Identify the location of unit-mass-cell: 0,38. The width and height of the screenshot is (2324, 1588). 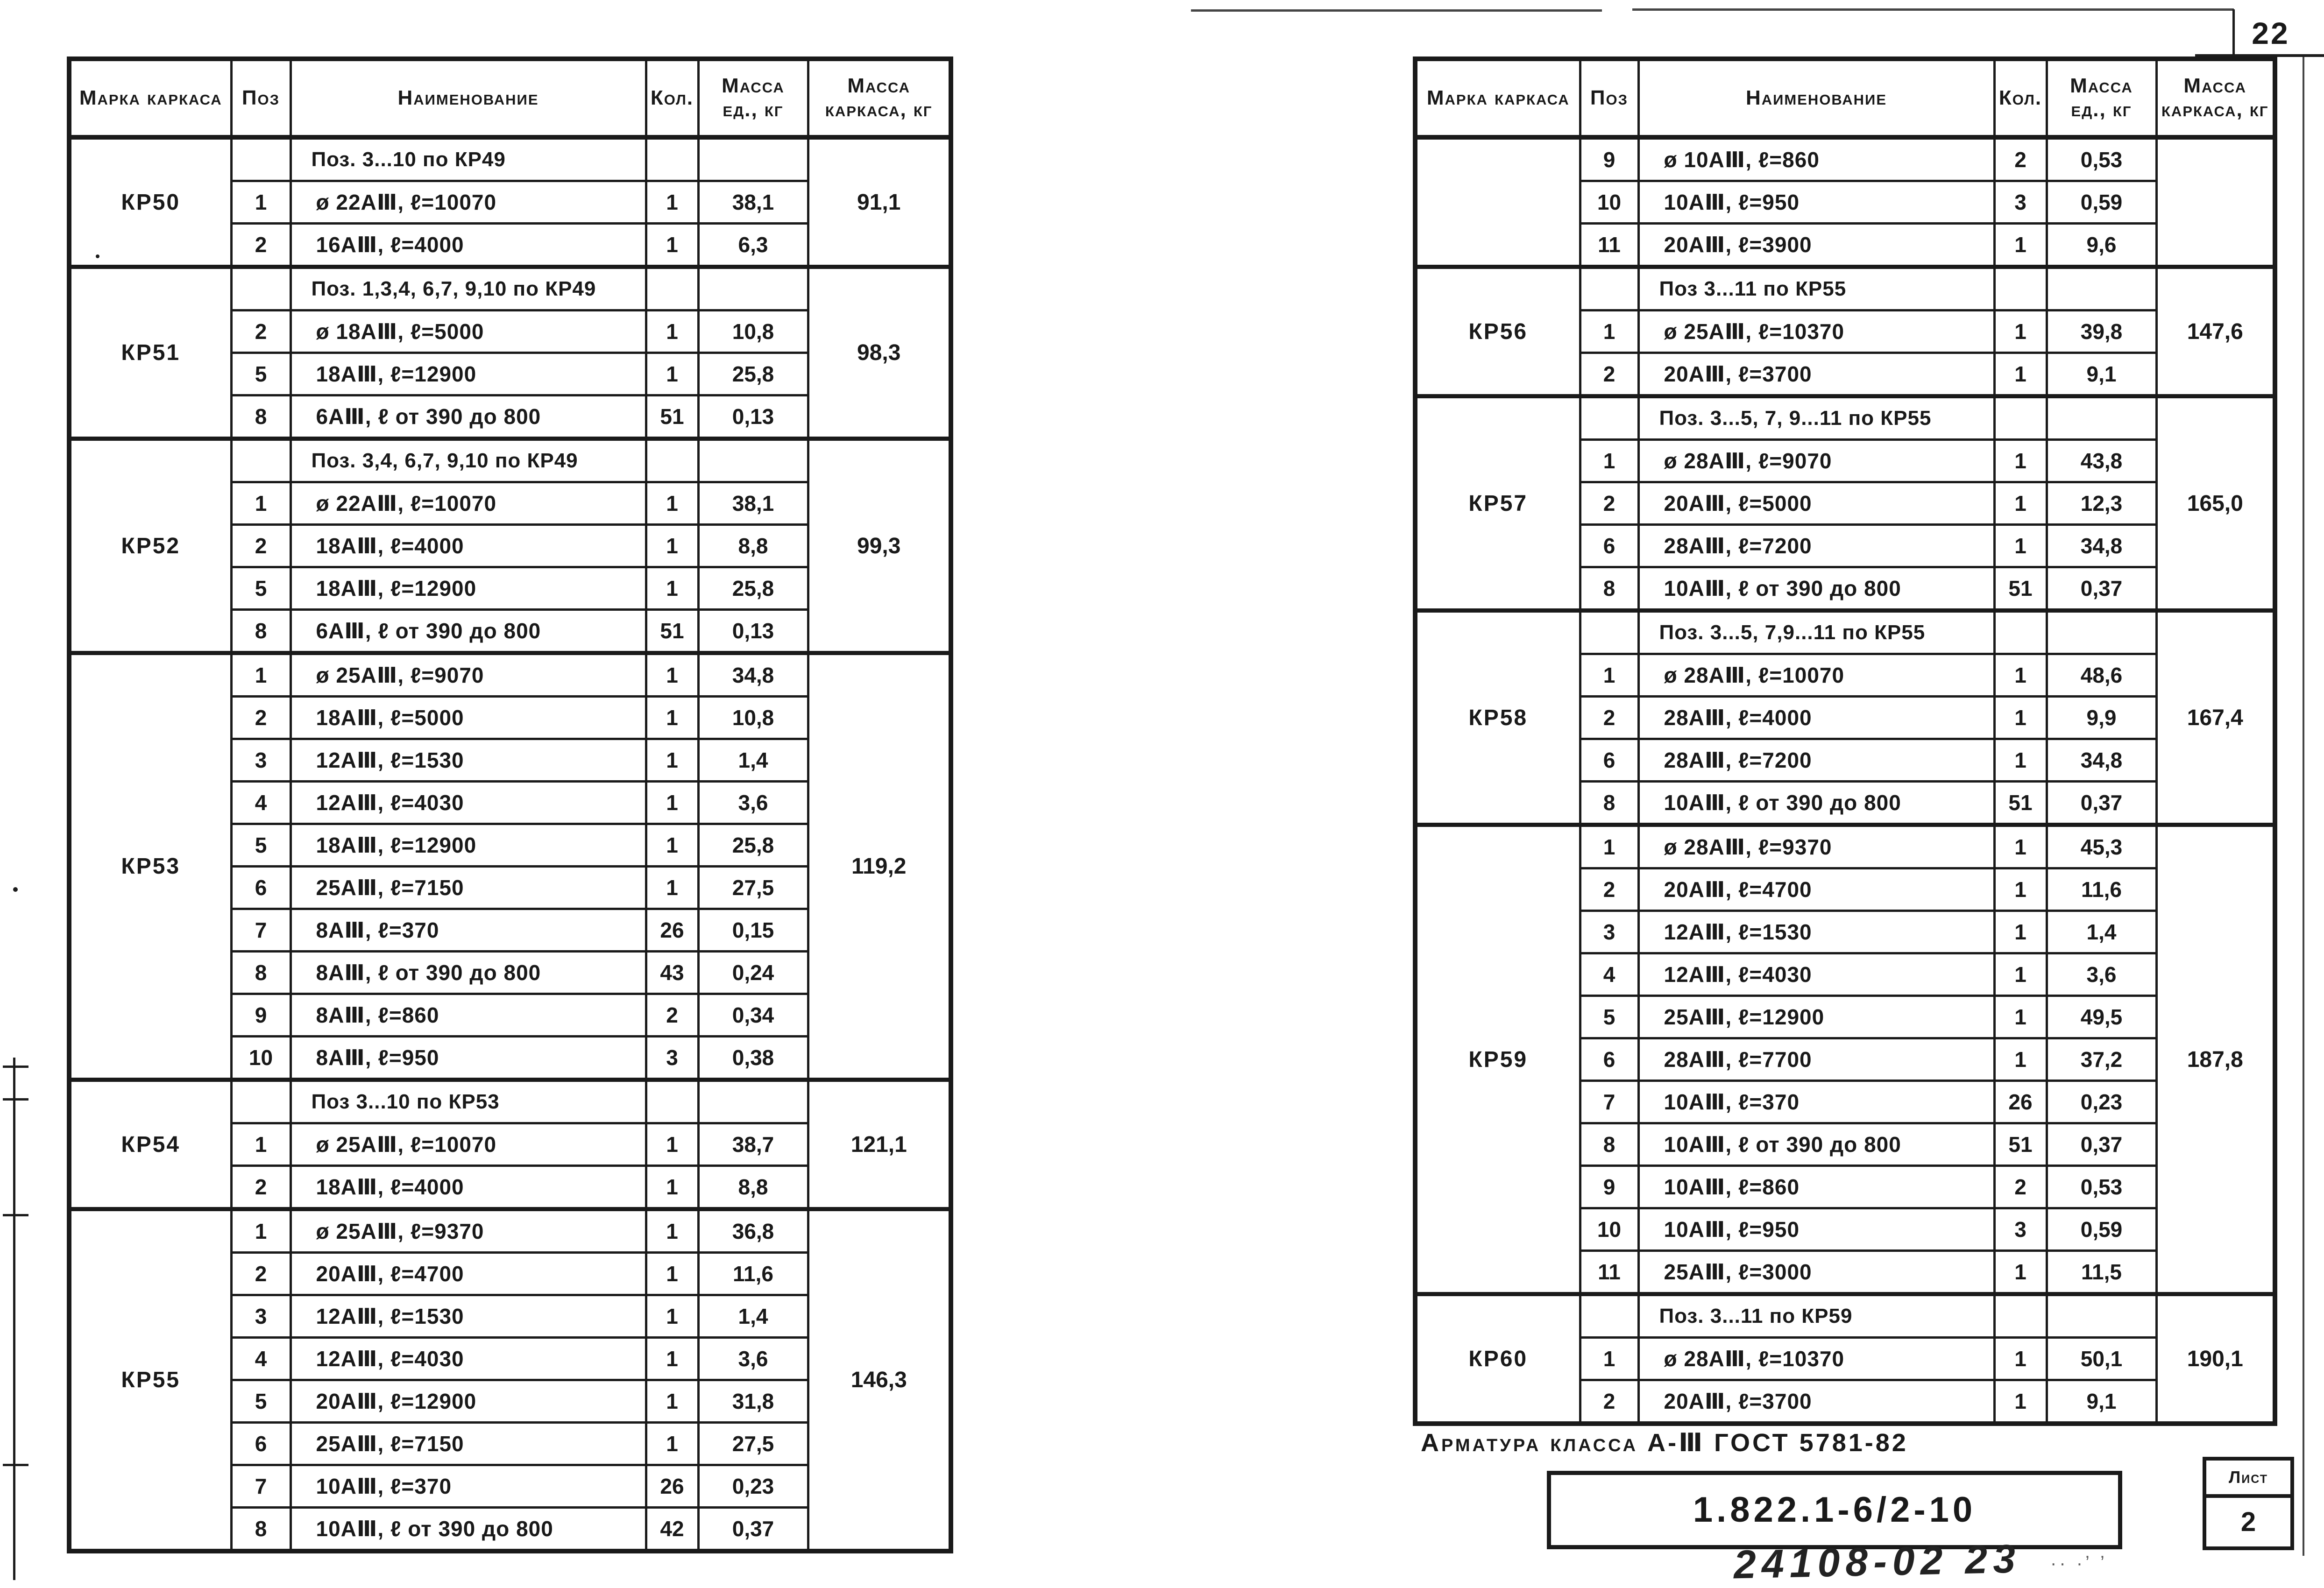
(753, 1058).